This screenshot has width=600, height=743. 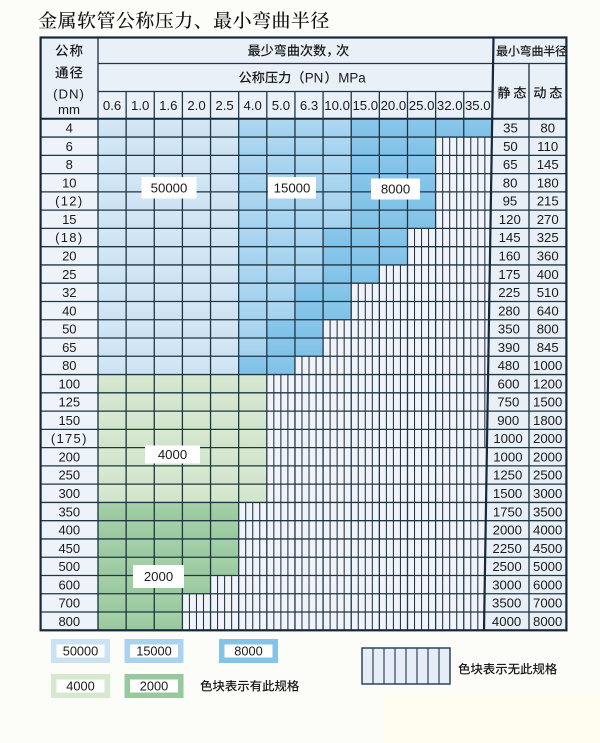 I want to click on svg-text: 280, so click(x=509, y=310).